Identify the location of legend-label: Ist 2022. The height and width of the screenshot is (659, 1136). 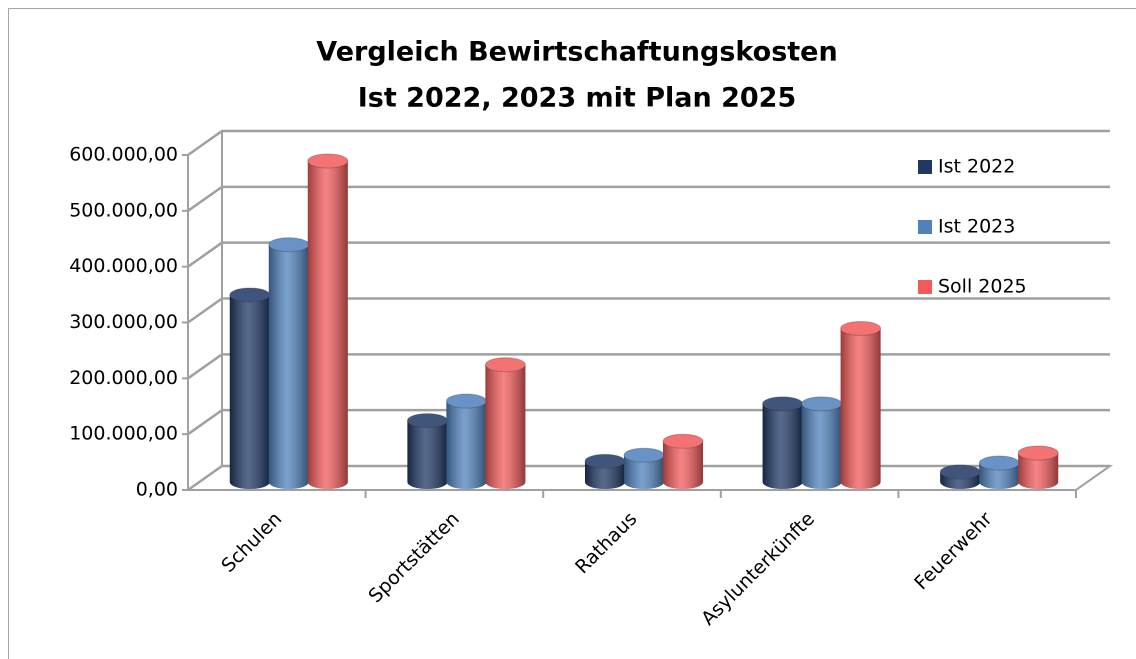
(976, 167).